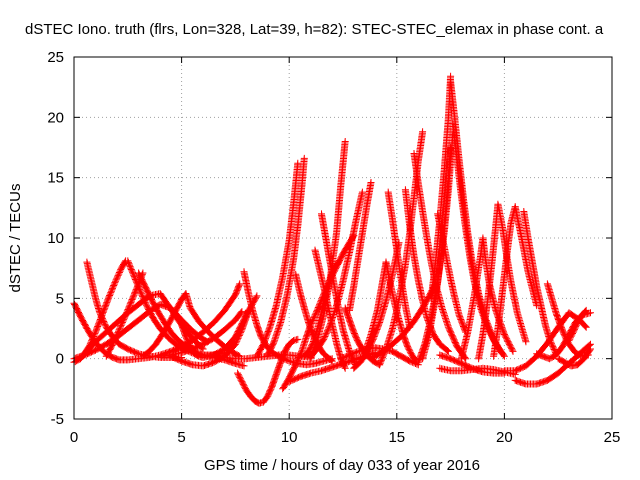 This screenshot has width=640, height=480. Describe the element at coordinates (504, 437) in the screenshot. I see `x-tick-label: 20` at that location.